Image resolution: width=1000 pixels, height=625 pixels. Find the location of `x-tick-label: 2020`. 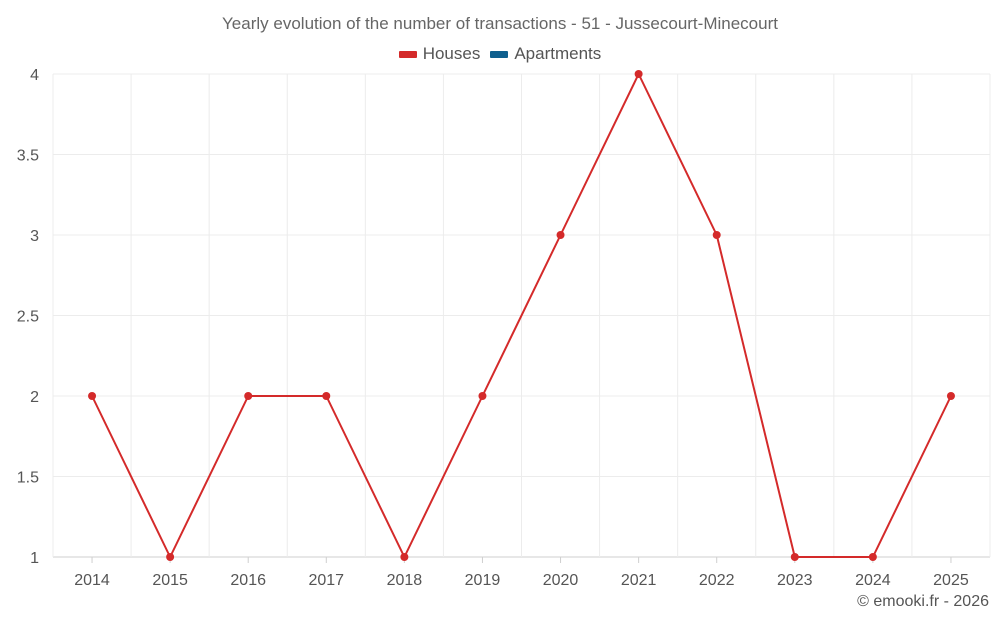

x-tick-label: 2020 is located at coordinates (561, 580).